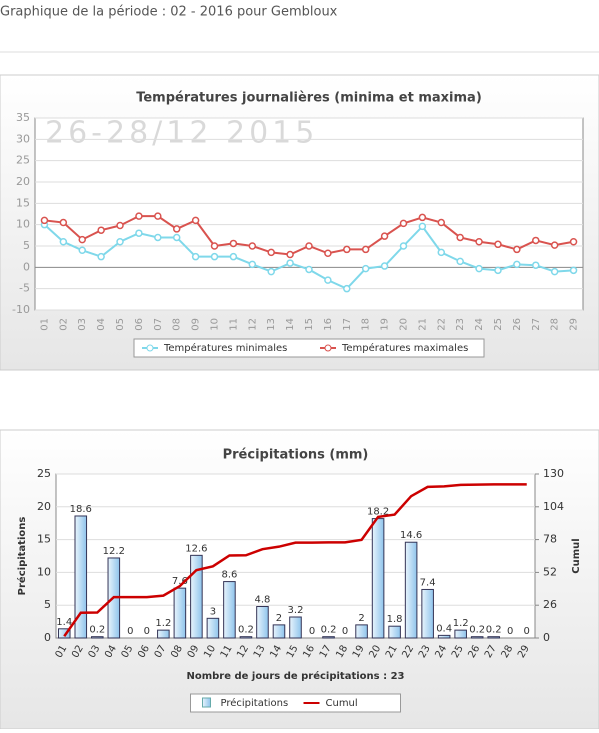 This screenshot has width=599, height=733. What do you see at coordinates (150, 348) in the screenshot?
I see `legend-icon` at bounding box center [150, 348].